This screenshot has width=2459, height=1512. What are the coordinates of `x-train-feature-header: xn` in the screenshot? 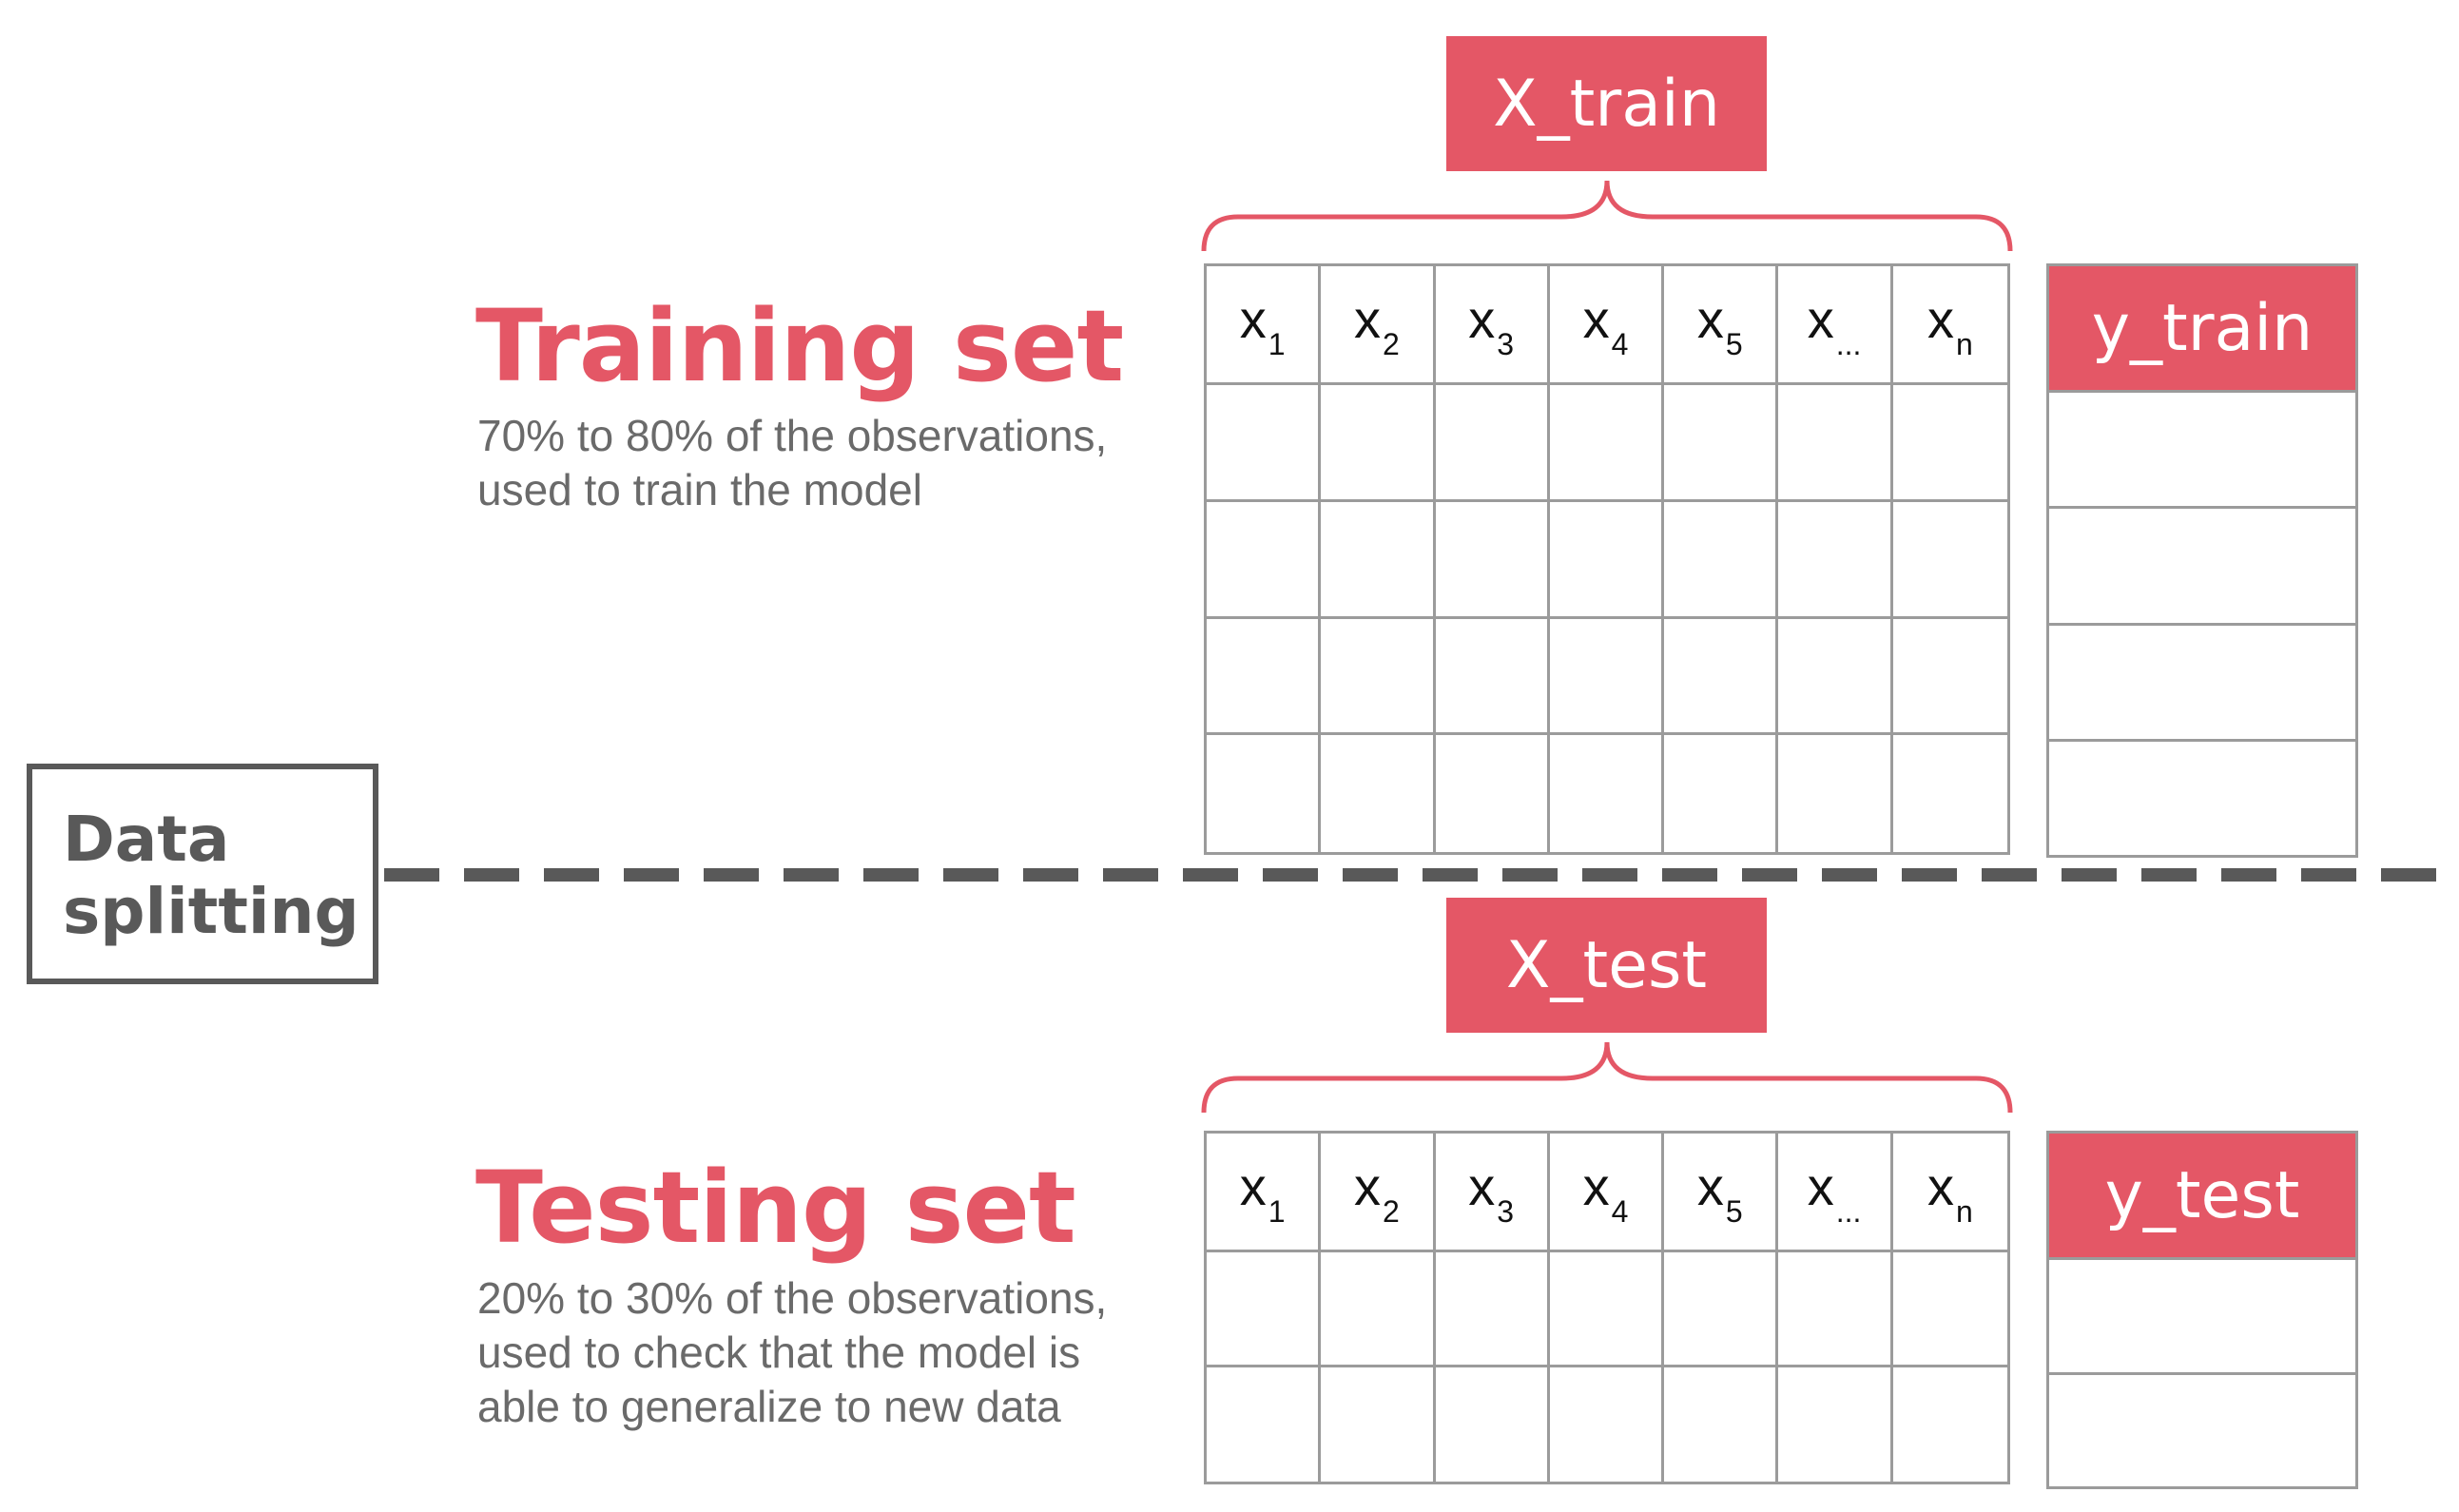 It's located at (1949, 325).